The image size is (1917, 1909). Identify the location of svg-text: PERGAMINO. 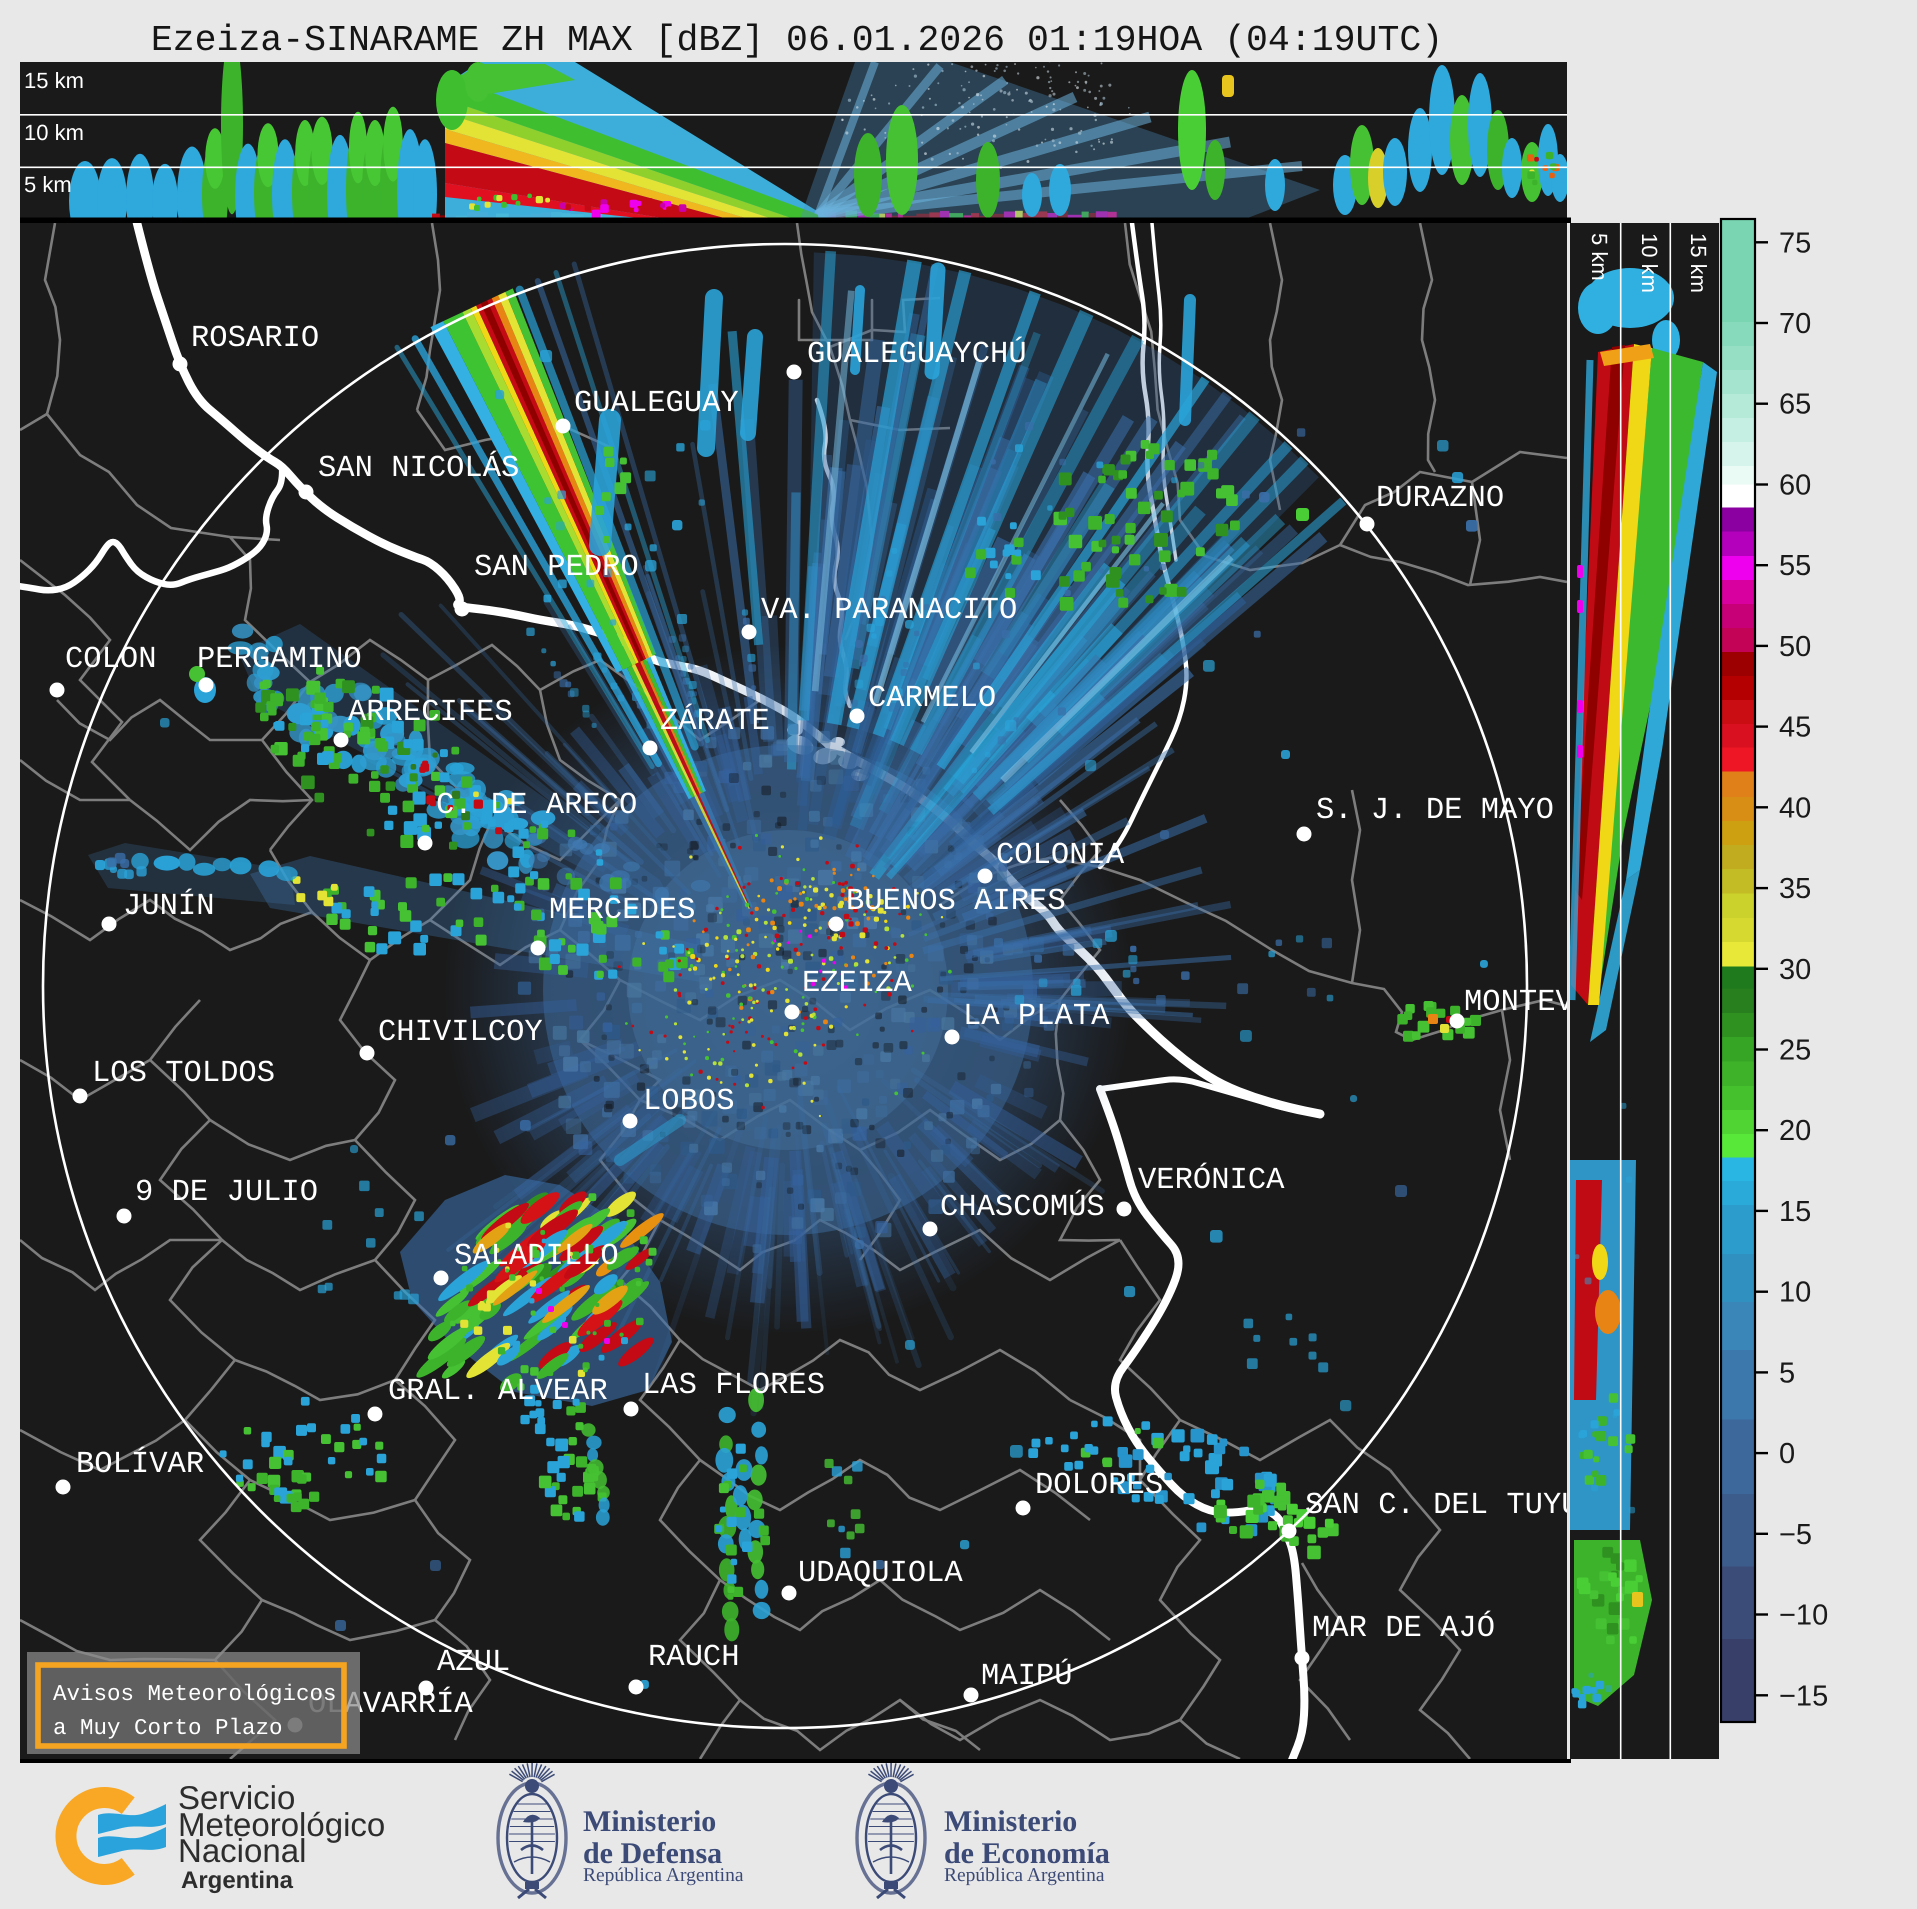
(279, 660).